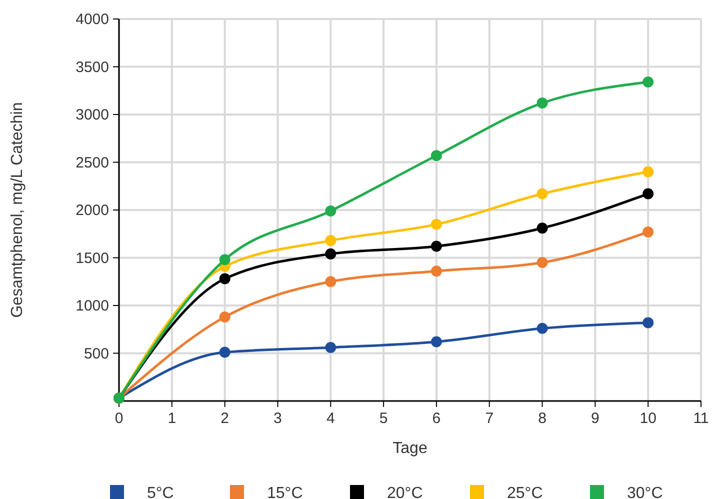  Describe the element at coordinates (542, 418) in the screenshot. I see `x-tick-label: 8` at that location.